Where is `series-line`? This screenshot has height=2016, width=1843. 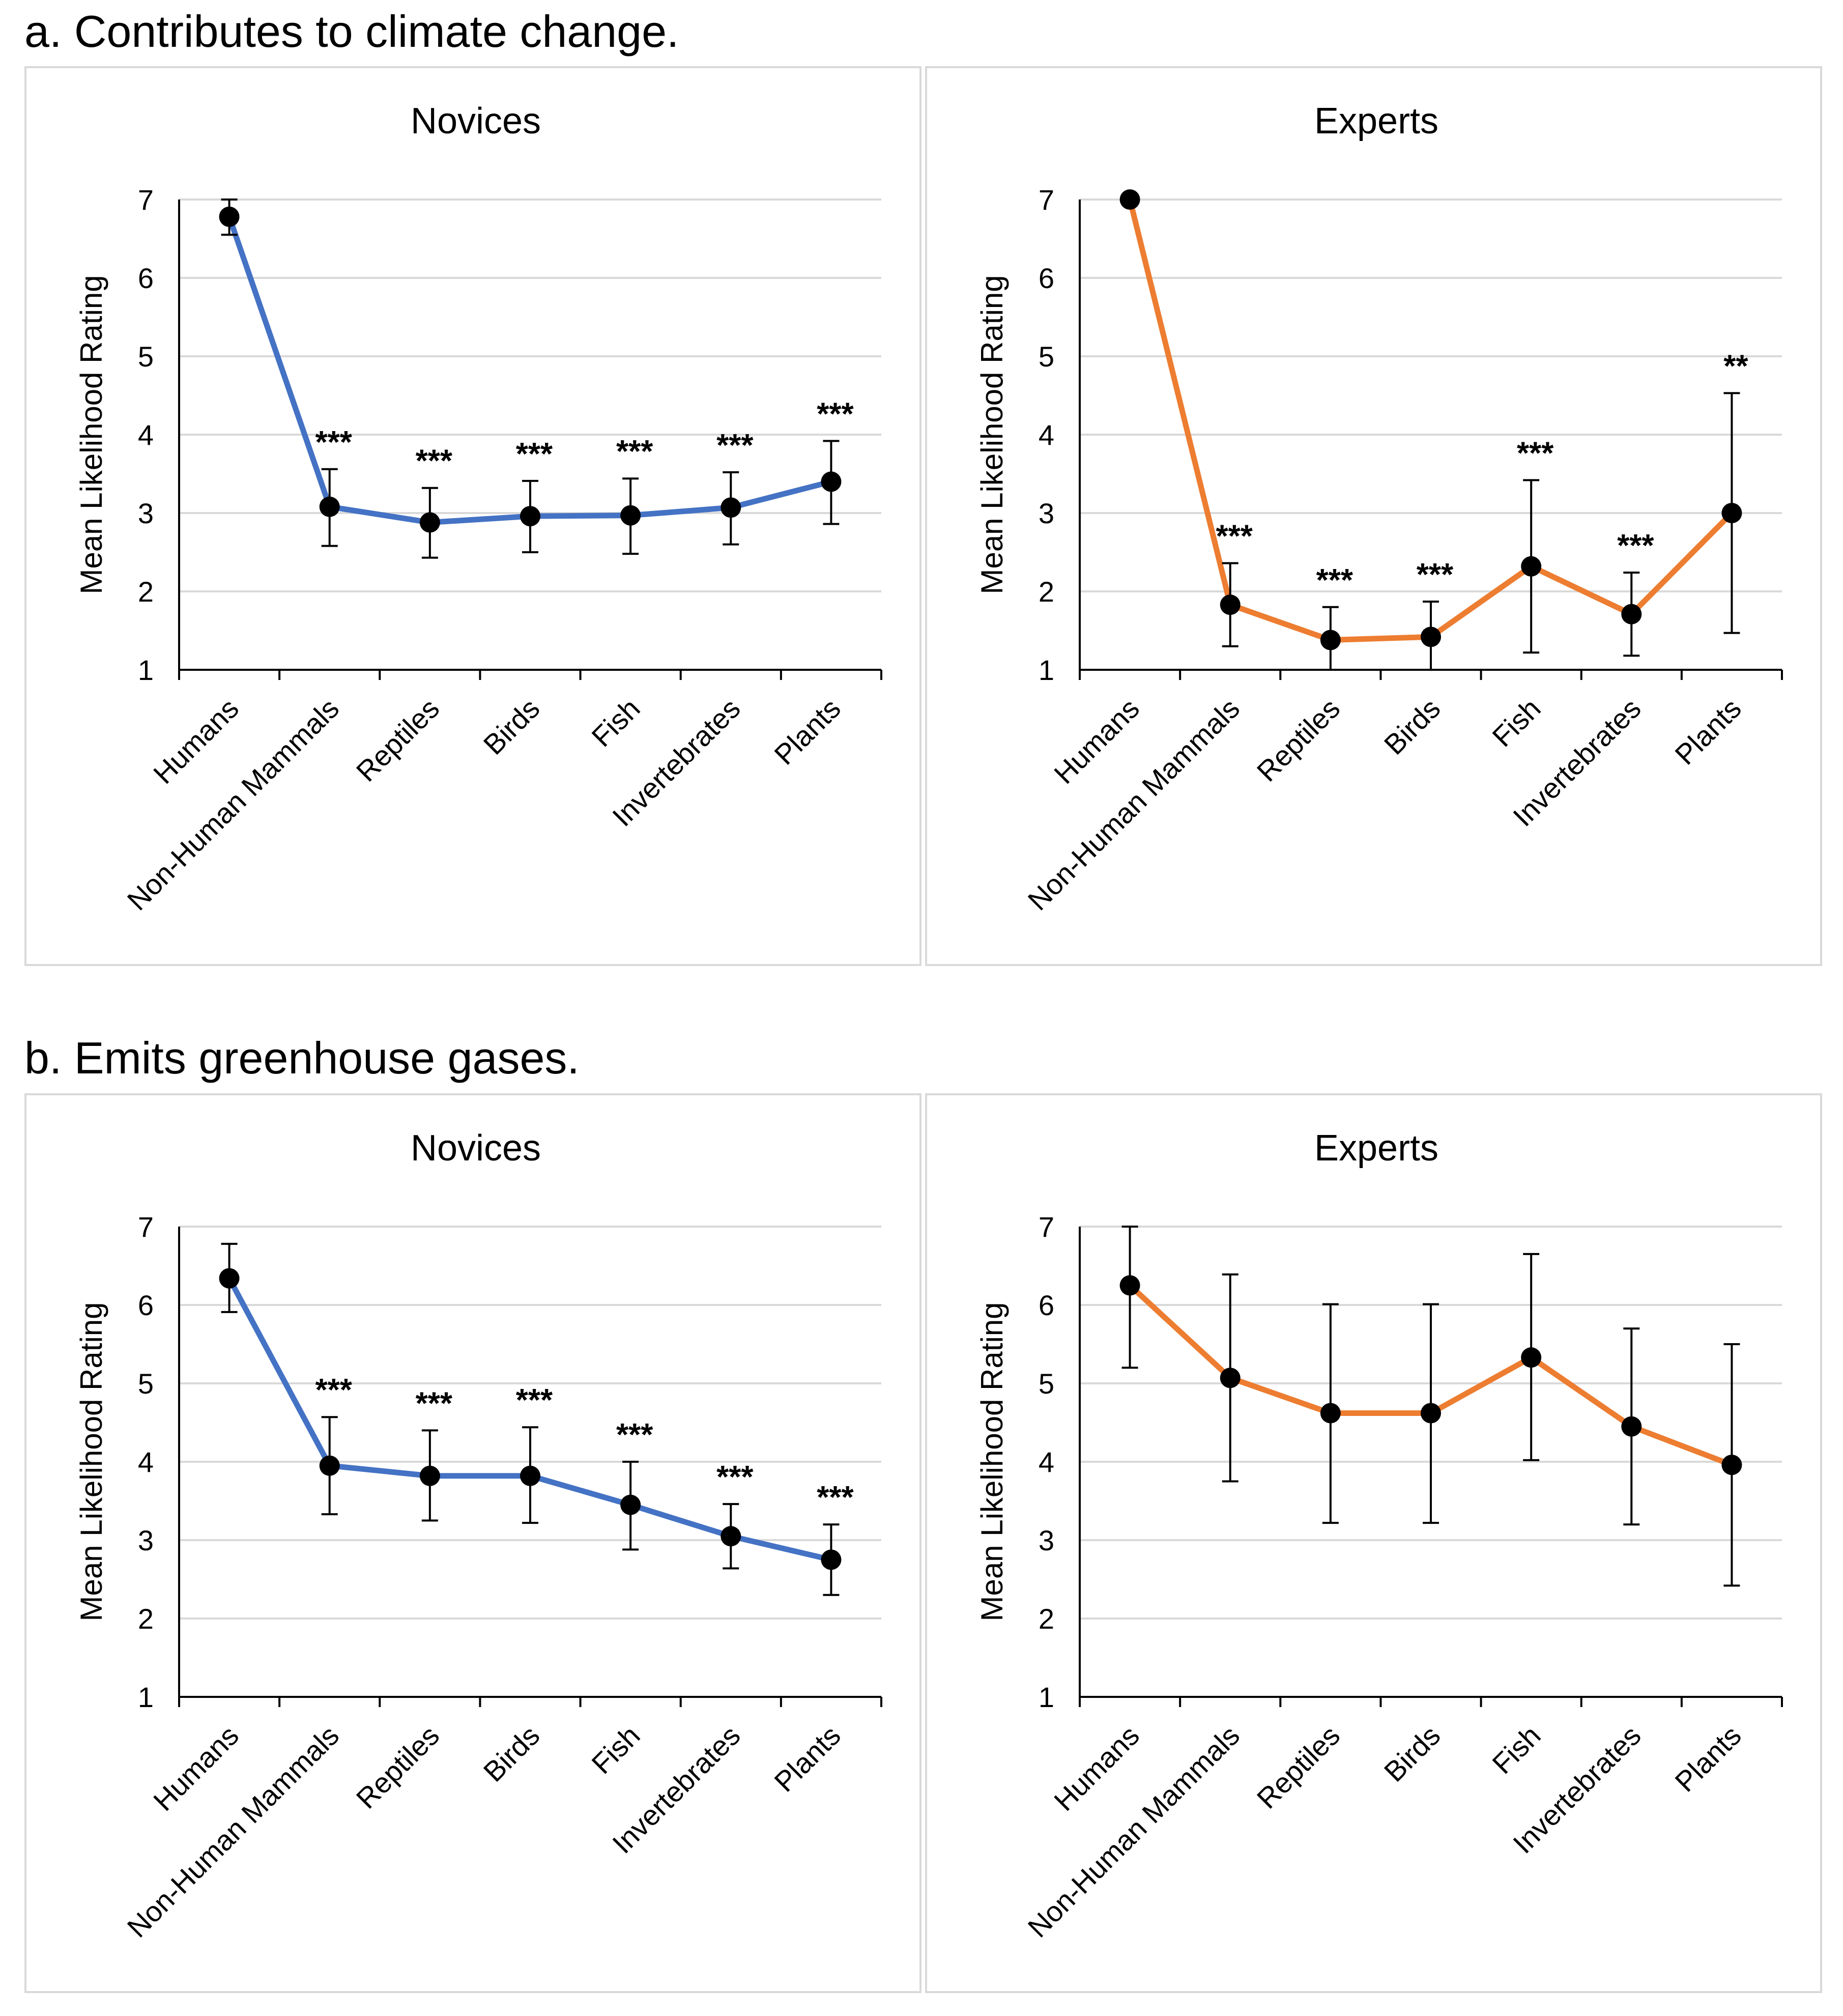 series-line is located at coordinates (530, 369).